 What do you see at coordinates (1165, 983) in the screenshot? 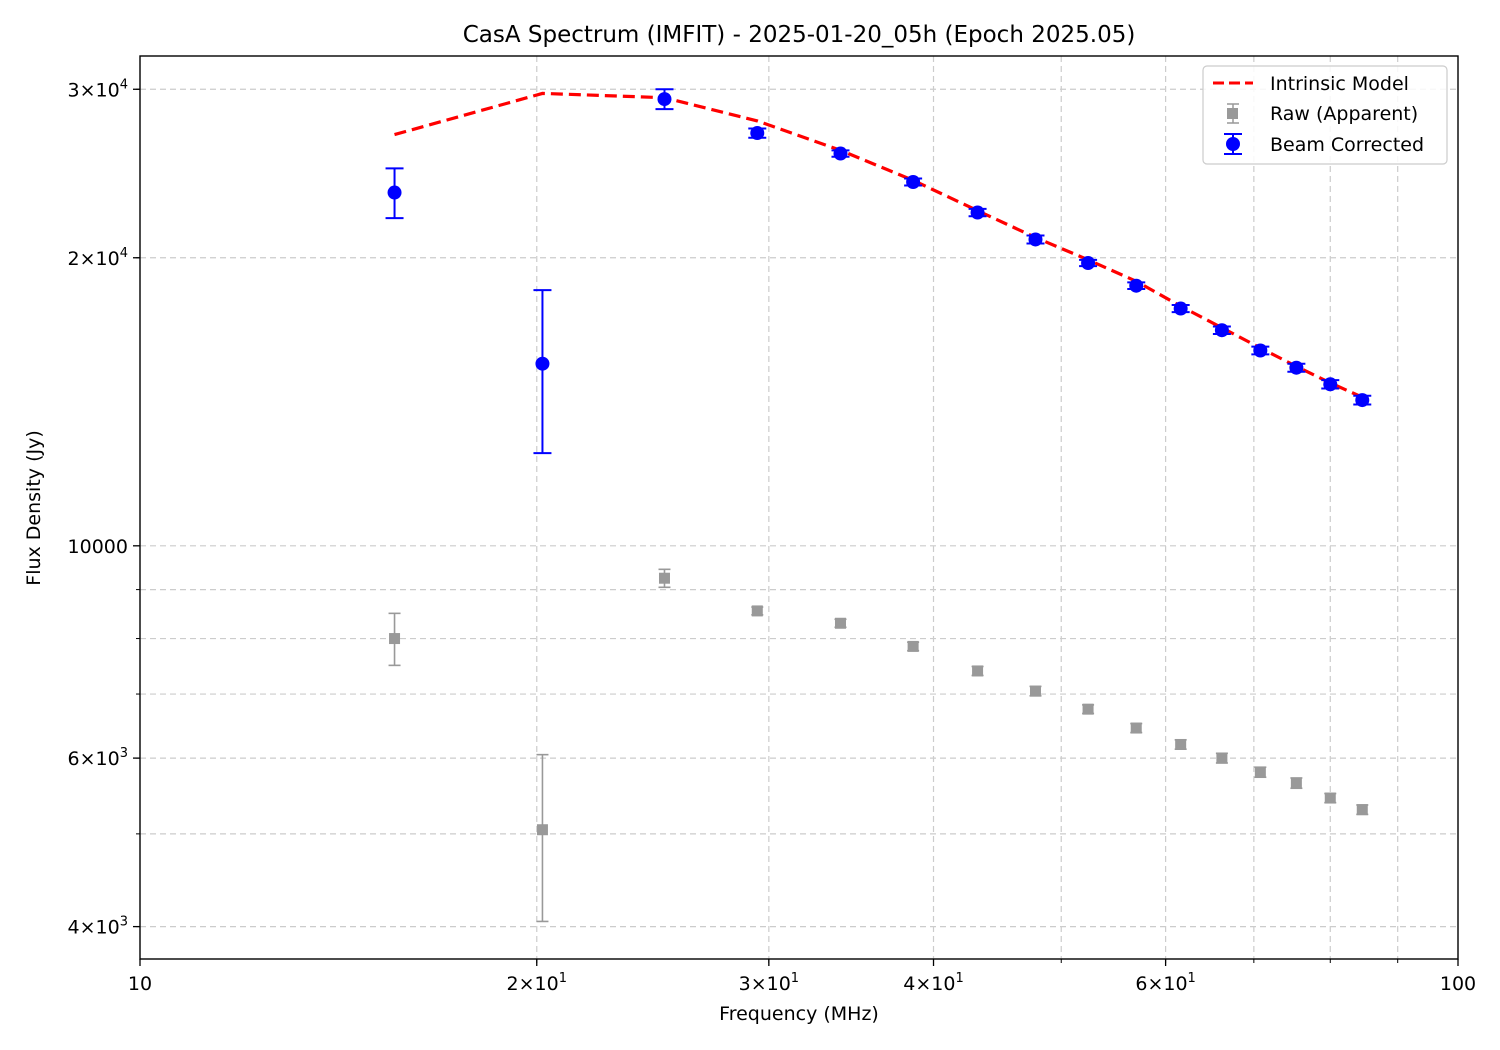
I see `x-tick-label: 6×10¹` at bounding box center [1165, 983].